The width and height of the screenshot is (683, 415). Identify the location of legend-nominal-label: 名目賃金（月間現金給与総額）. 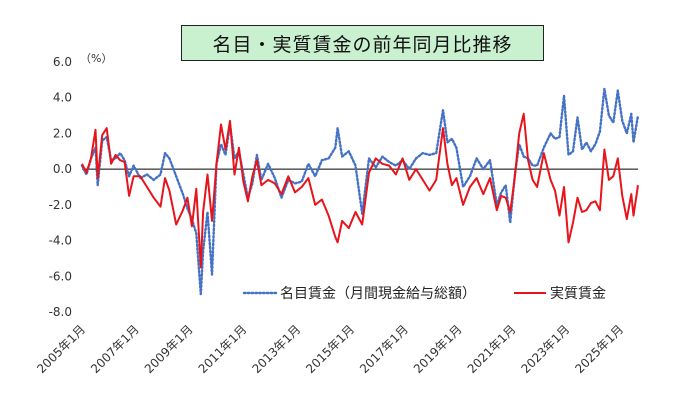
(378, 294).